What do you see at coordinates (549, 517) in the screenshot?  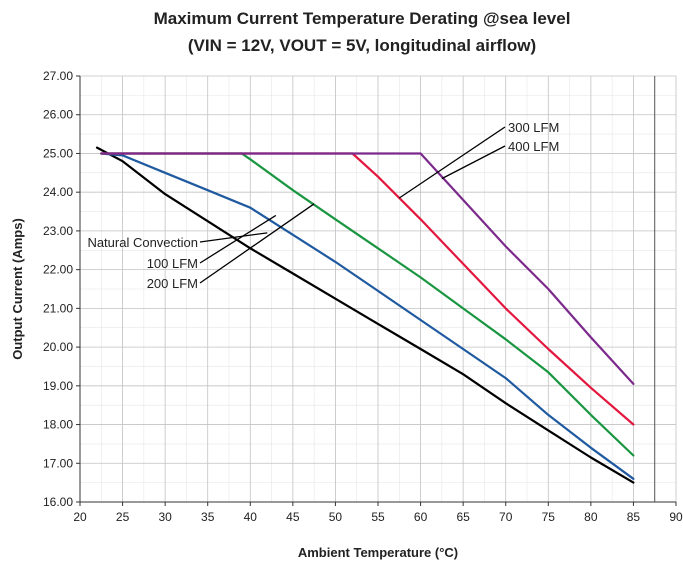 I see `x-tick-label: 75` at bounding box center [549, 517].